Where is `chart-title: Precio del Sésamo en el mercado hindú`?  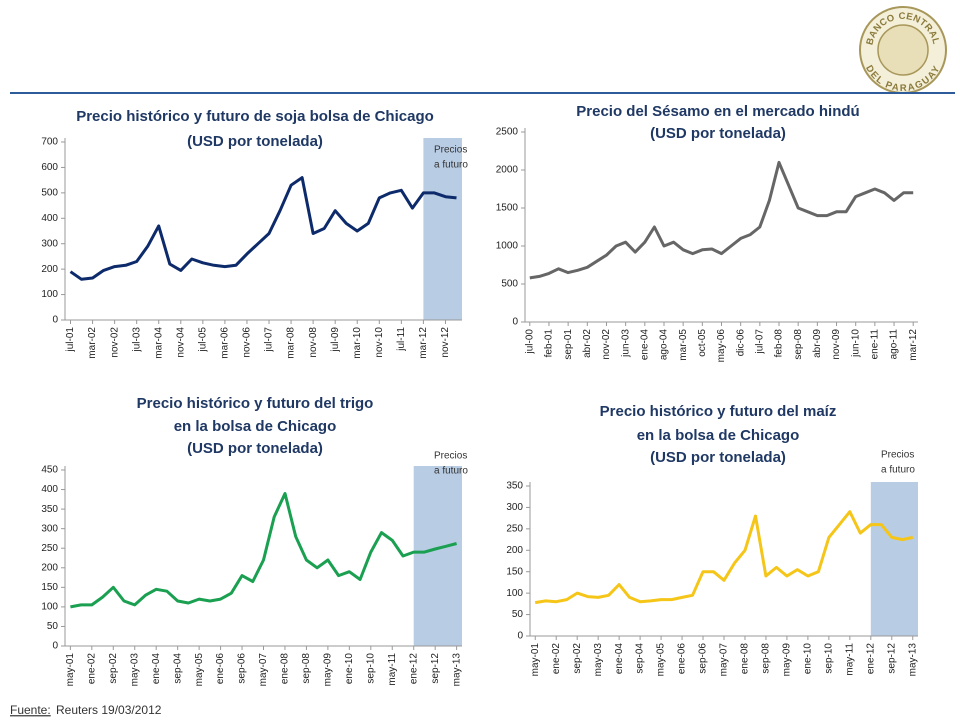
chart-title: Precio del Sésamo en el mercado hindú is located at coordinates (717, 111).